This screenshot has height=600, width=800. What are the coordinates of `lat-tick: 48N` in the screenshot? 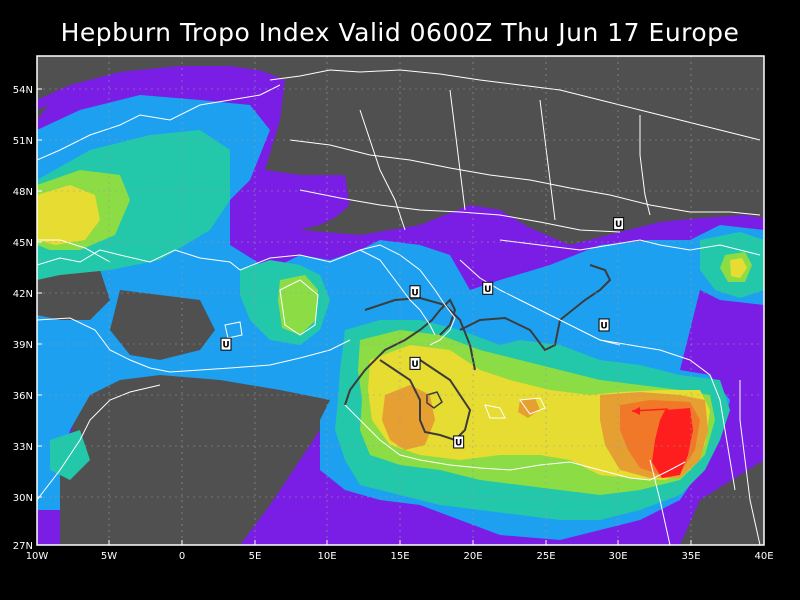 It's located at (27, 192).